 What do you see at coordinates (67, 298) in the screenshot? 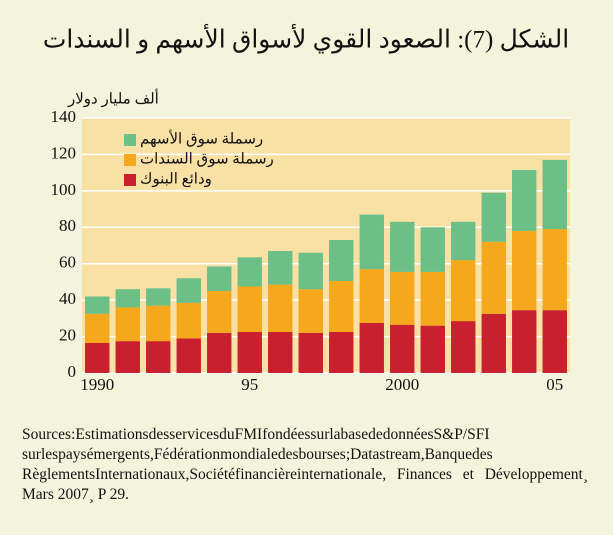
I see `y-tick-label: 40` at bounding box center [67, 298].